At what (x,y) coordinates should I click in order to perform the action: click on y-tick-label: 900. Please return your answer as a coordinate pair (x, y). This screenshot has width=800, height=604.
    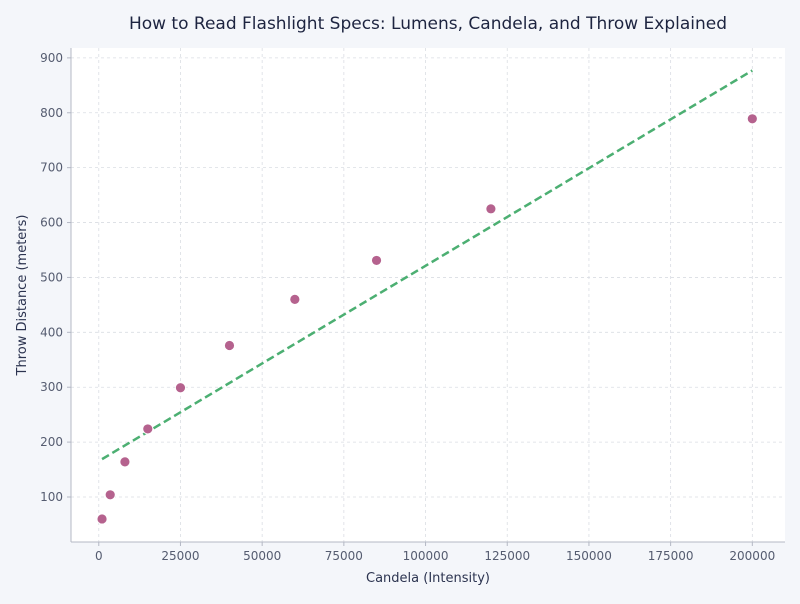
    Looking at the image, I should click on (51, 58).